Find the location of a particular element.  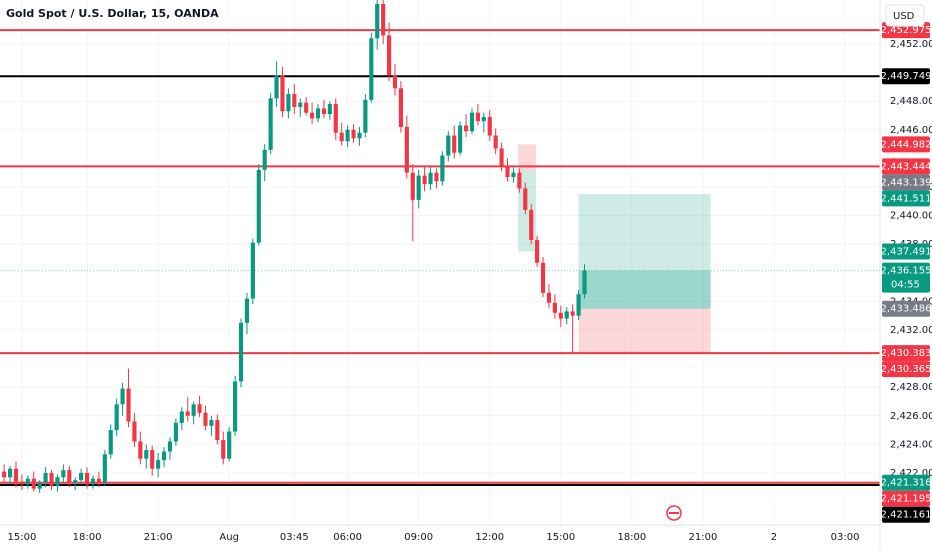

price-label: 2,444.982 is located at coordinates (906, 144).